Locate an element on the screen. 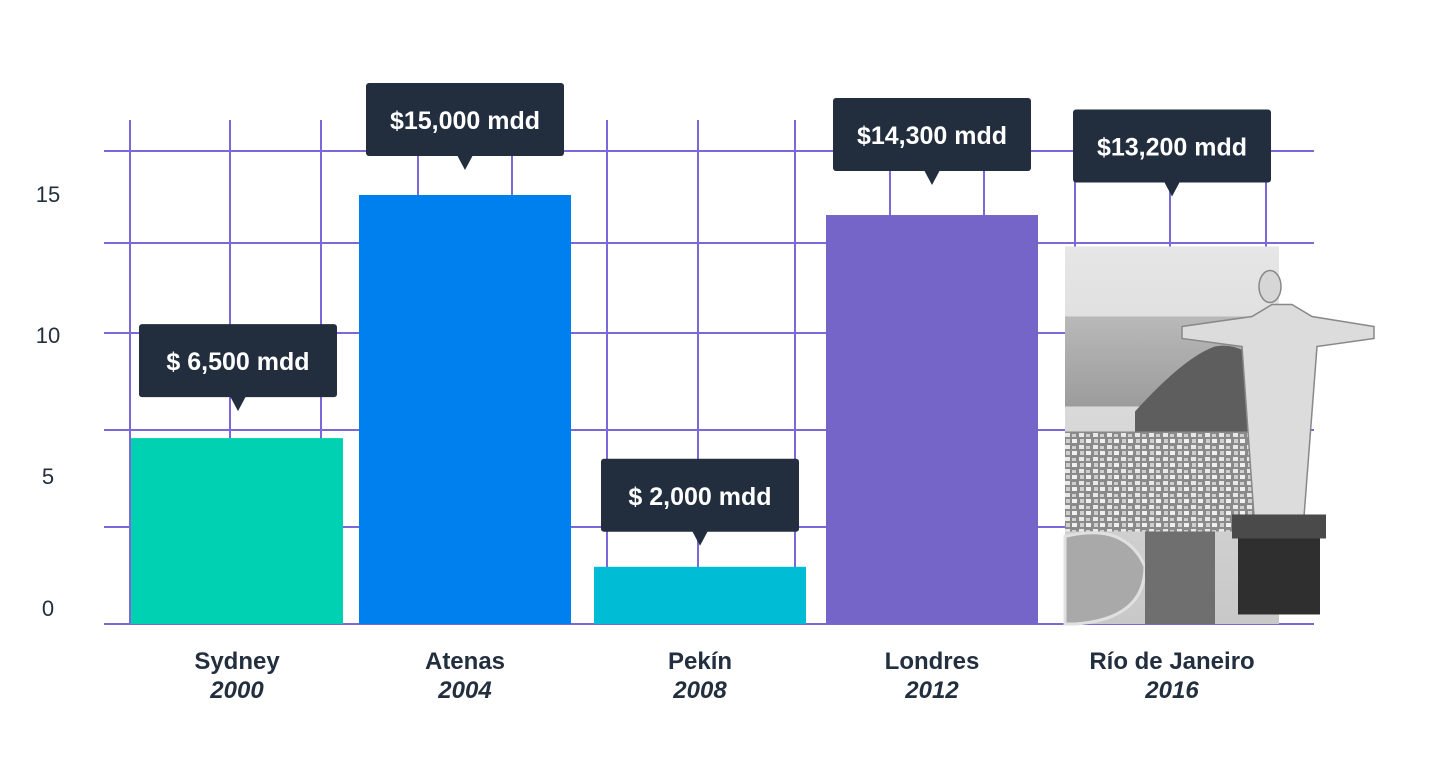 Image resolution: width=1440 pixels, height=768 pixels. y-axis: 0 5 10 15 is located at coordinates (48, 401).